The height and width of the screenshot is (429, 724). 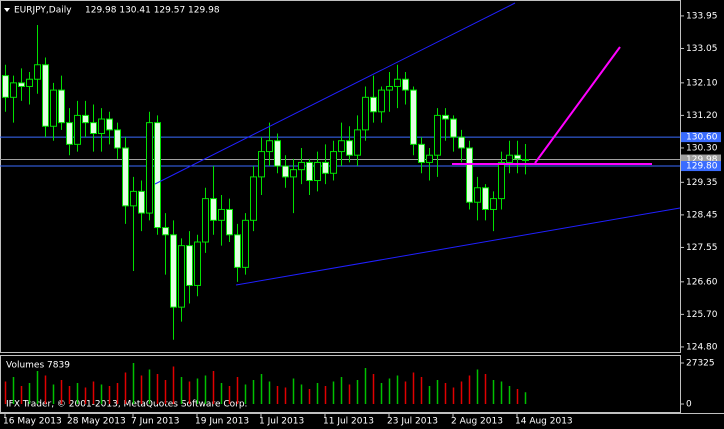 I want to click on y-tick-label: 127.55, so click(x=702, y=248).